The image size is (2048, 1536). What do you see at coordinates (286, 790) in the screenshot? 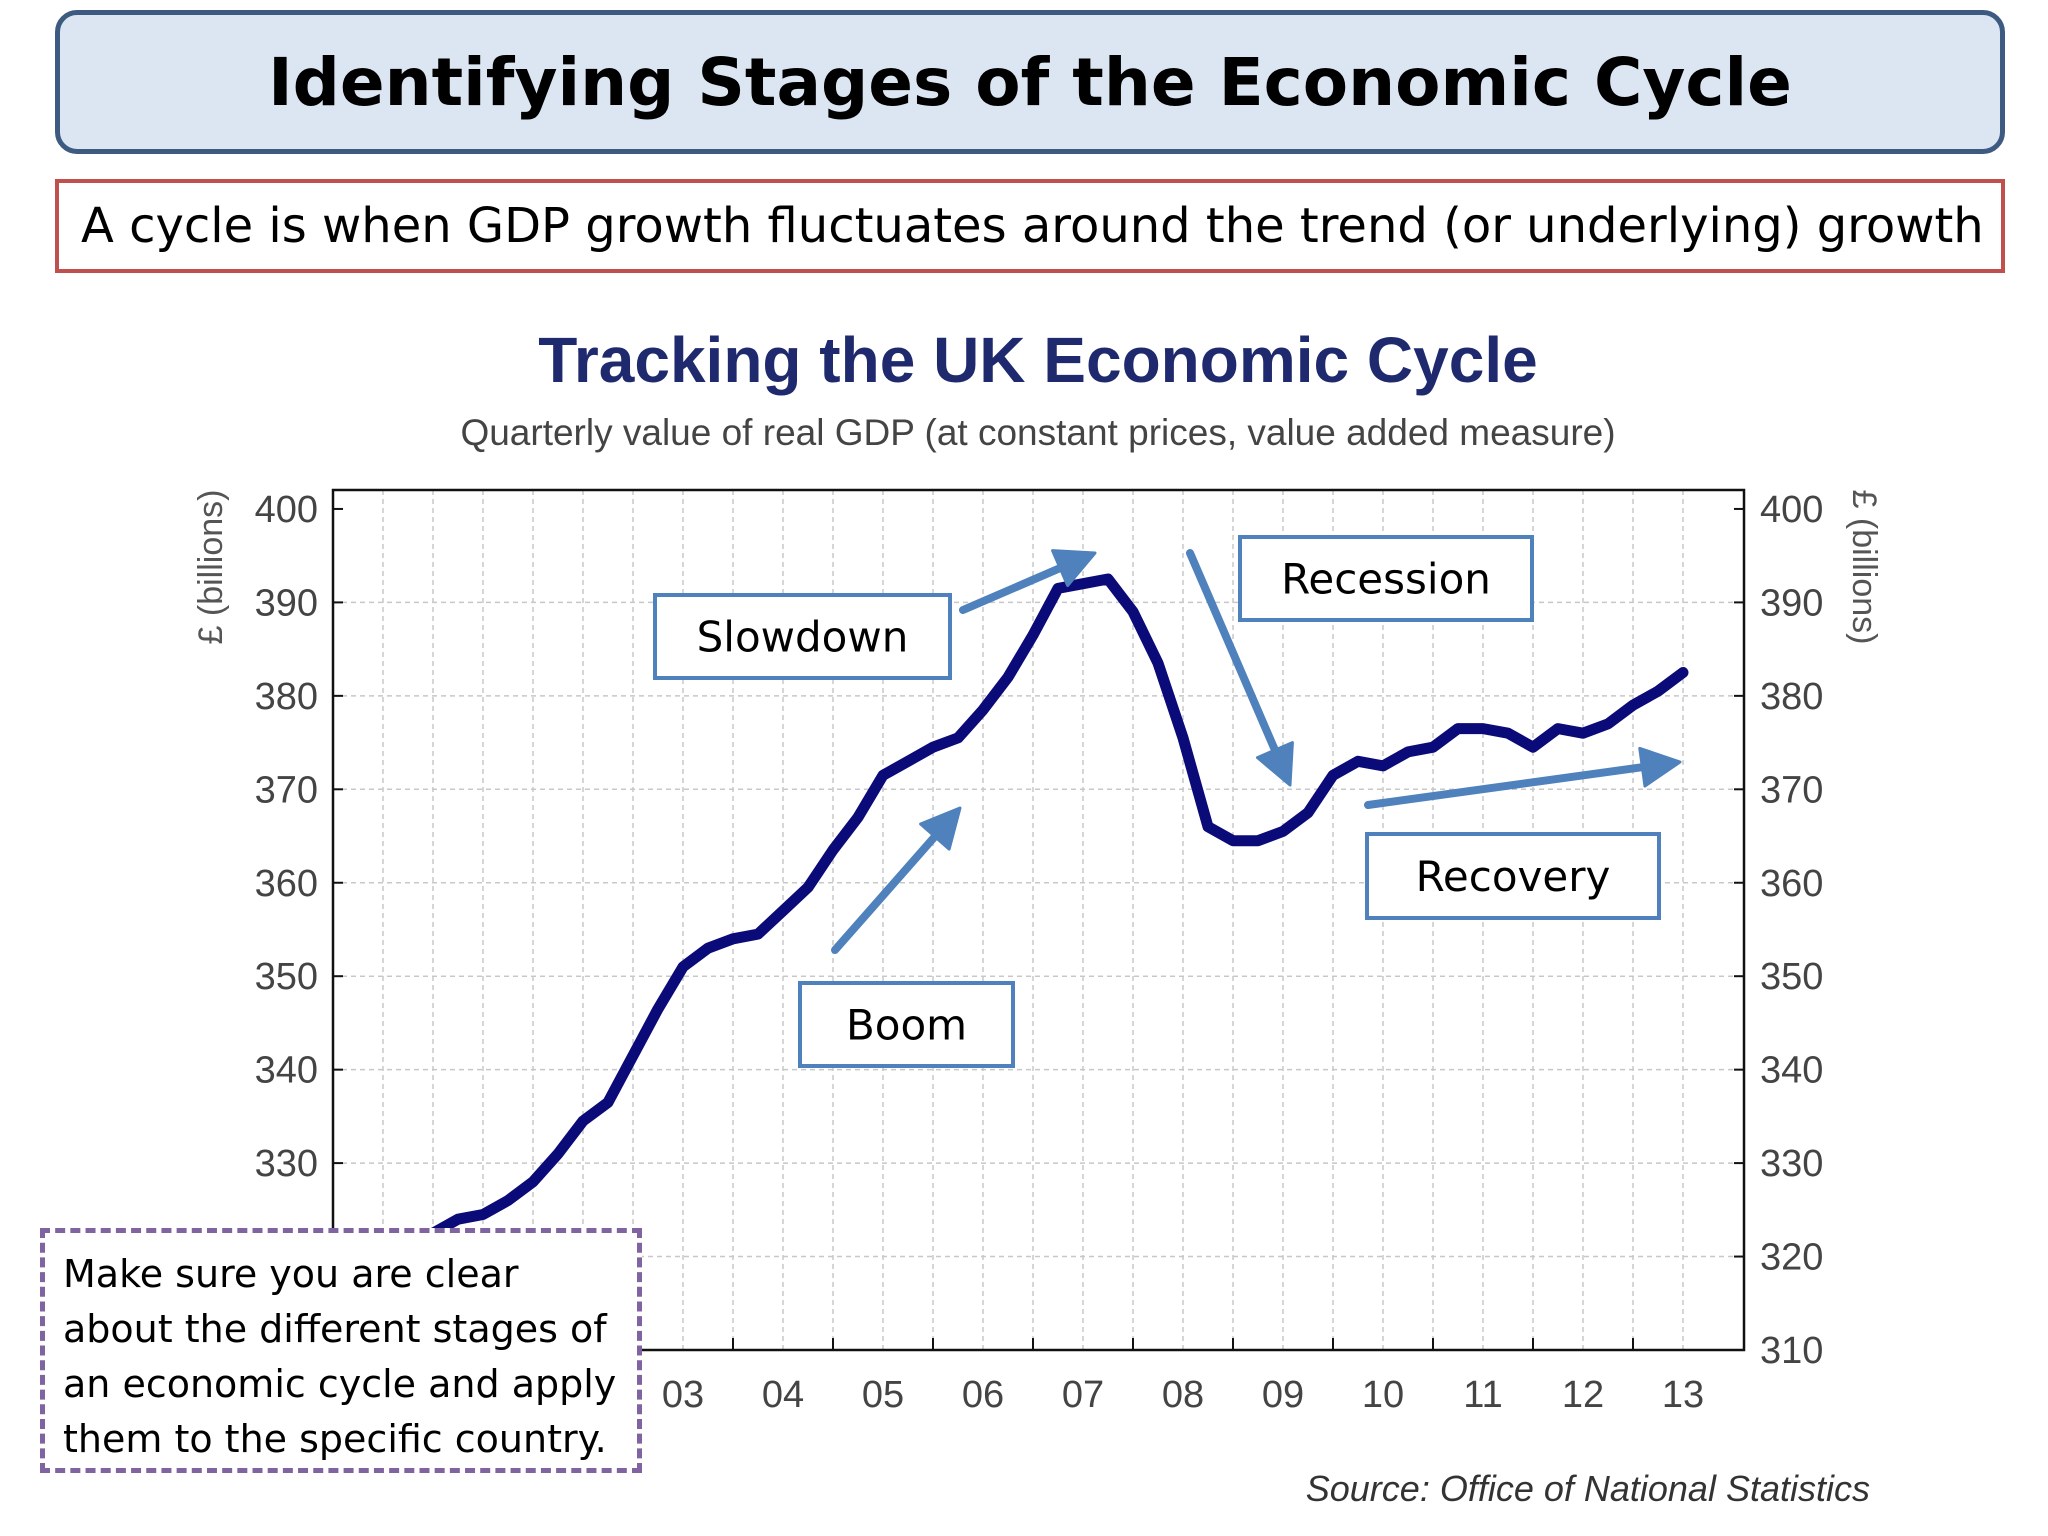
I see `y-tick-label-left: 370` at bounding box center [286, 790].